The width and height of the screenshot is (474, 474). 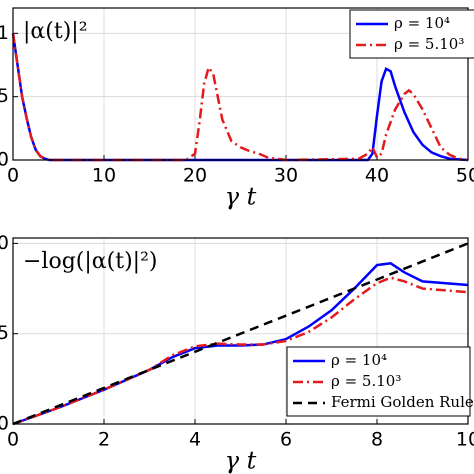 I want to click on y-tick-label: 0.5, so click(x=4, y=96).